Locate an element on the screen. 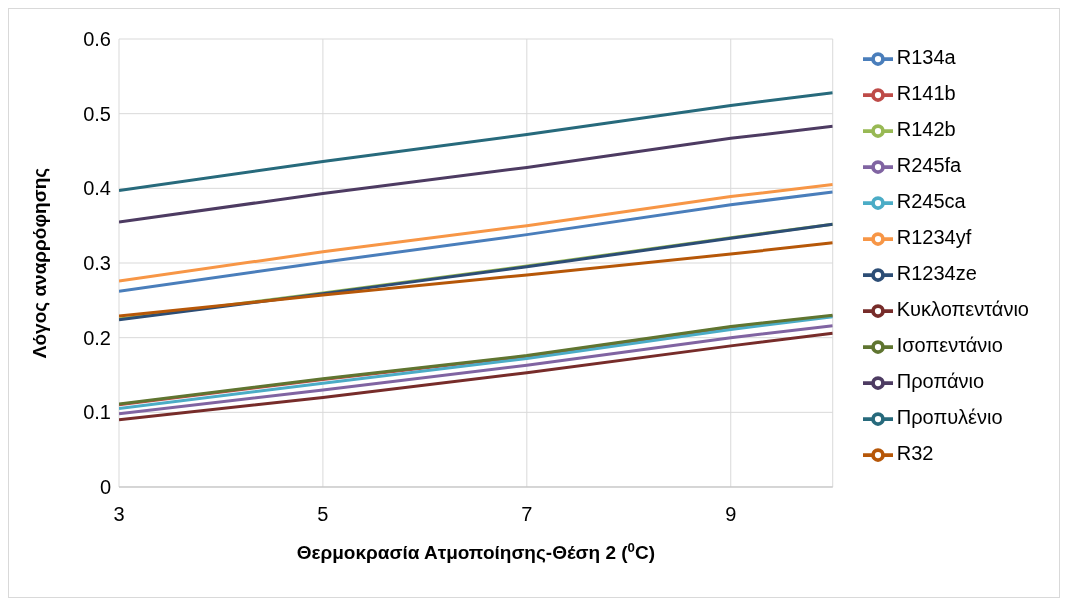 The width and height of the screenshot is (1068, 606). x-axis-title: Θερμοκρασία Ατμοποίησης-Θέση 2 ($^{0}$C) is located at coordinates (476, 551).